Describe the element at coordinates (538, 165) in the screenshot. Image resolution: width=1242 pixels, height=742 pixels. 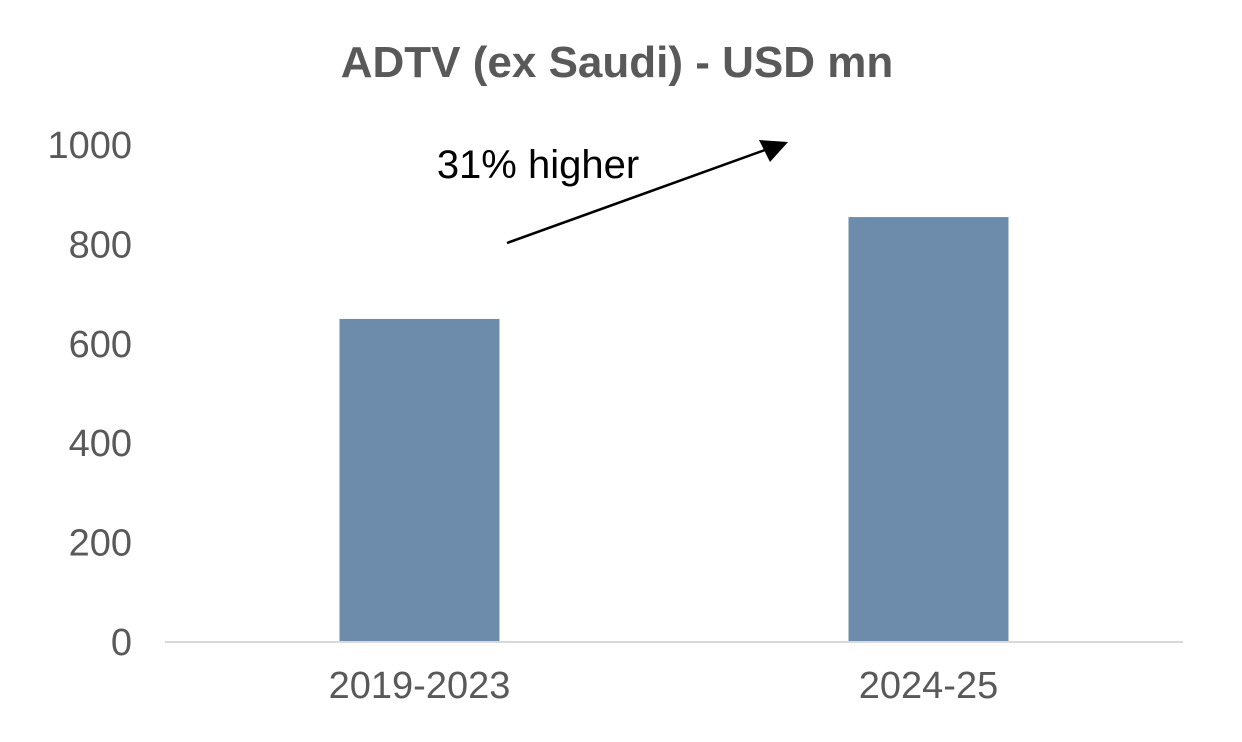
I see `annotation-text: 31% higher` at that location.